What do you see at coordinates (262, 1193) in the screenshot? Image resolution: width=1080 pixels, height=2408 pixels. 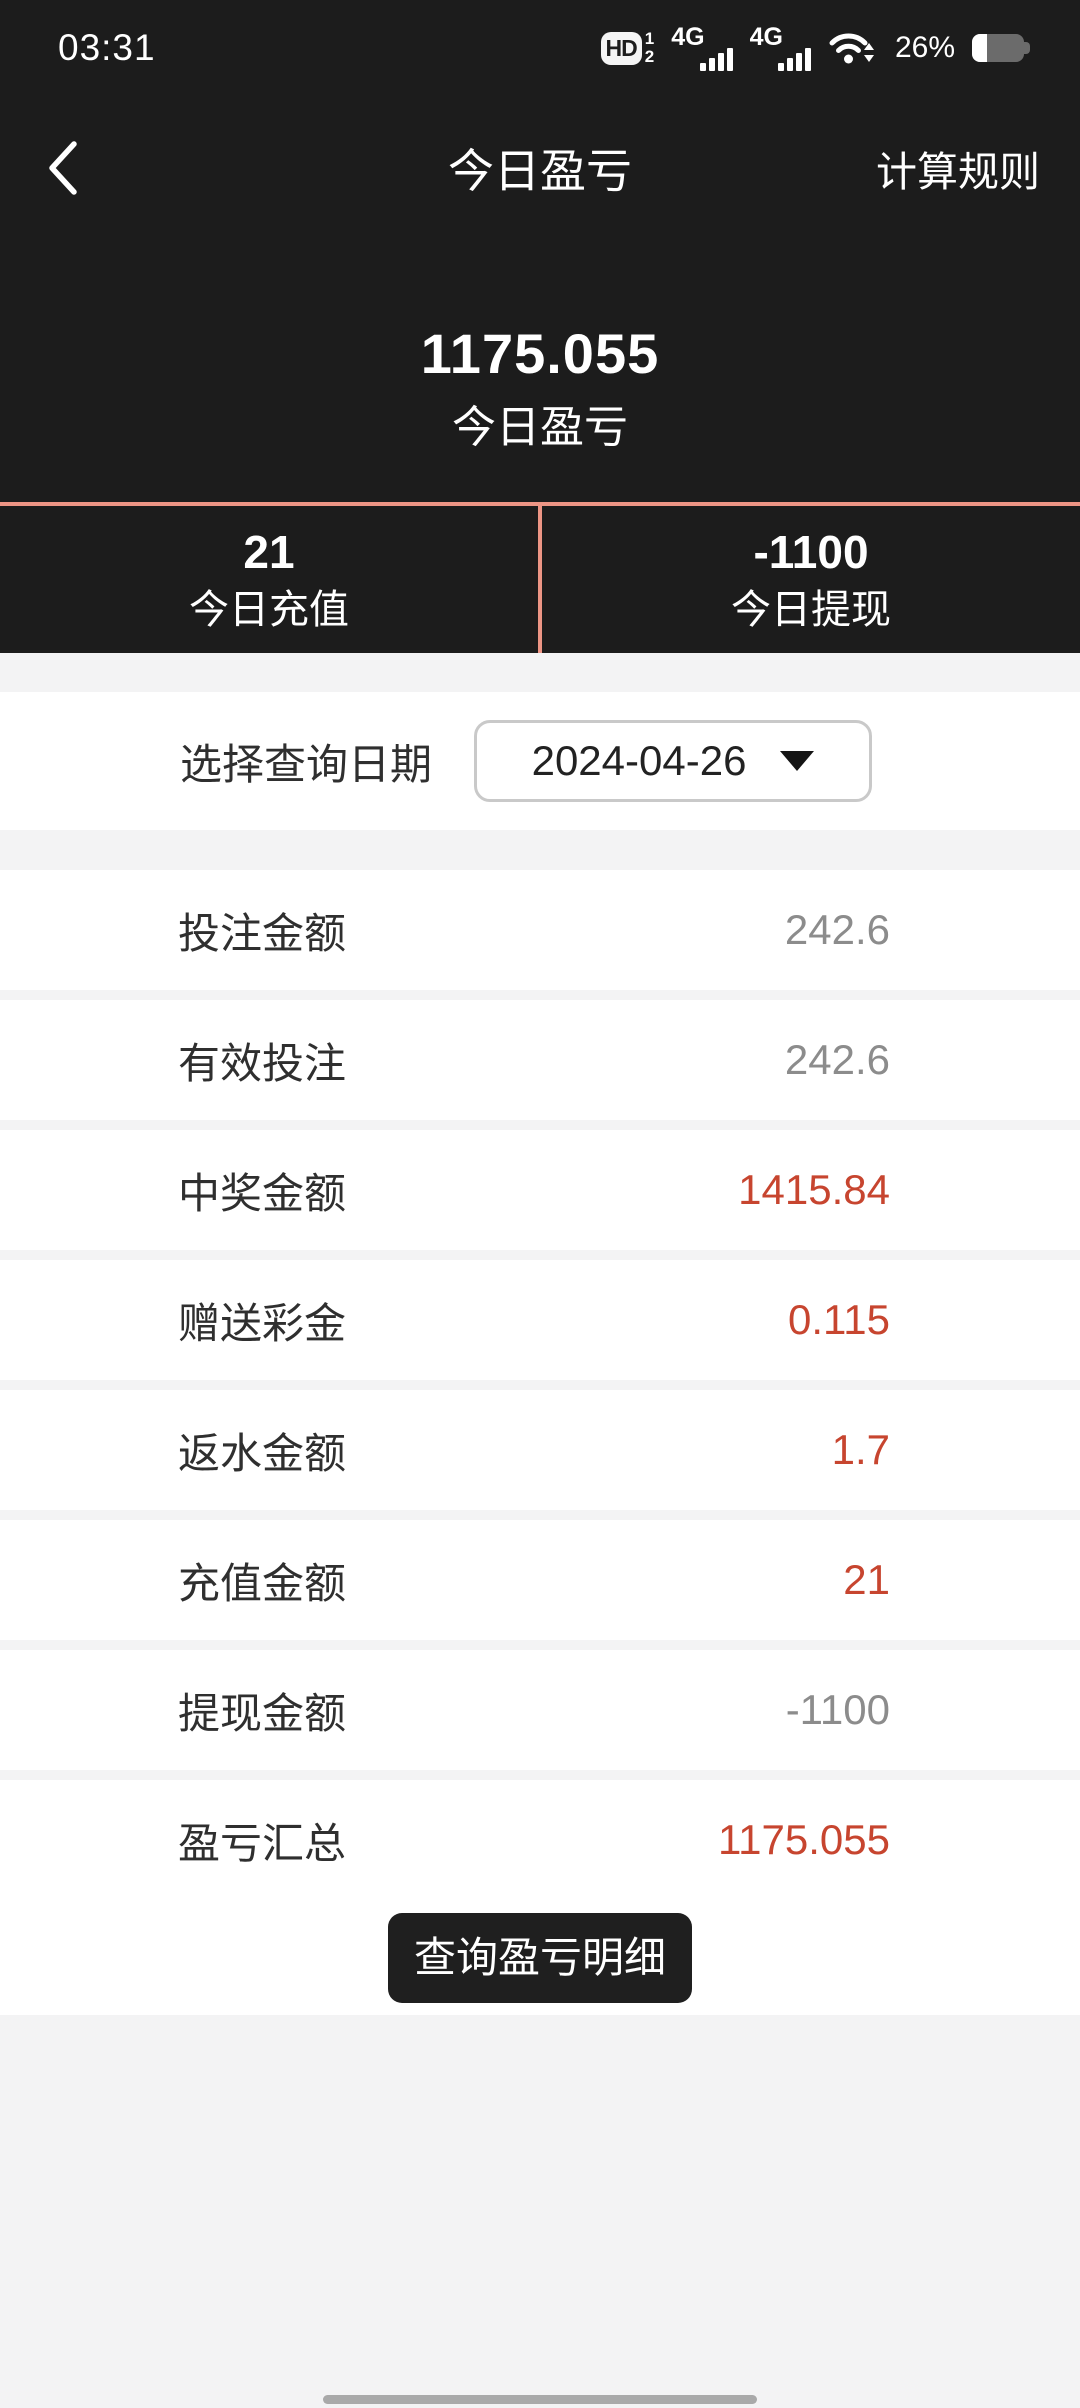 I see `row-label: 中奖金额` at bounding box center [262, 1193].